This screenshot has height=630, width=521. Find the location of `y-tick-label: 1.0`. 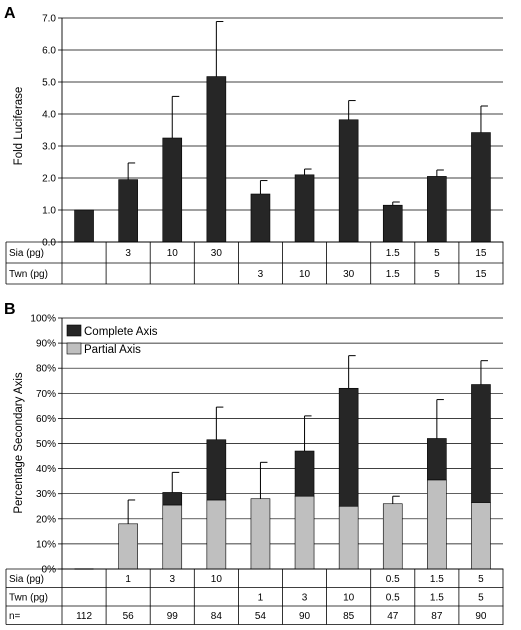

y-tick-label: 1.0 is located at coordinates (49, 211).